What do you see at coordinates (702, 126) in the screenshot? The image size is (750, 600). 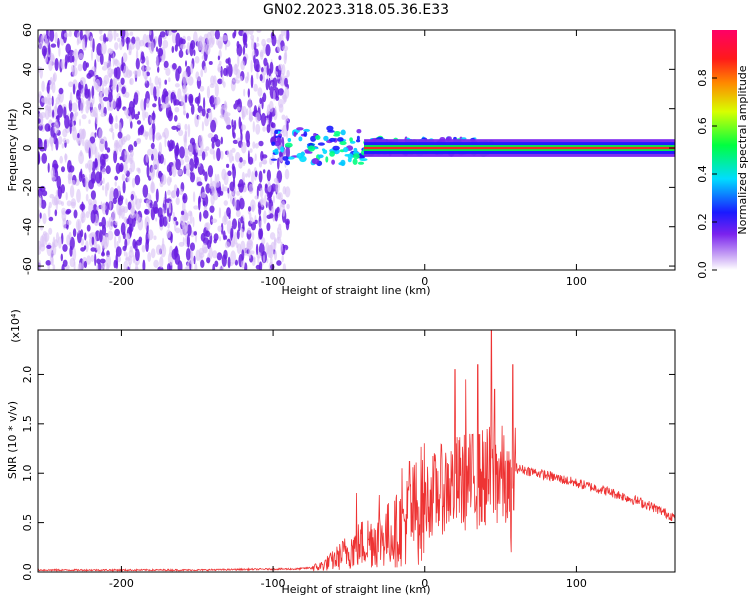 I see `colorbar-tick-label: 0.6` at bounding box center [702, 126].